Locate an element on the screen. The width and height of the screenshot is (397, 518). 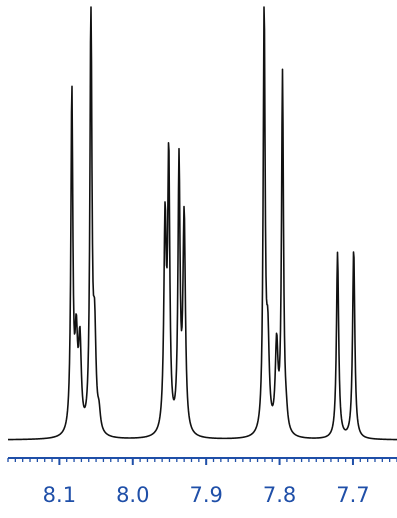
x-tick-label-7.7: 7.7 is located at coordinates (352, 495).